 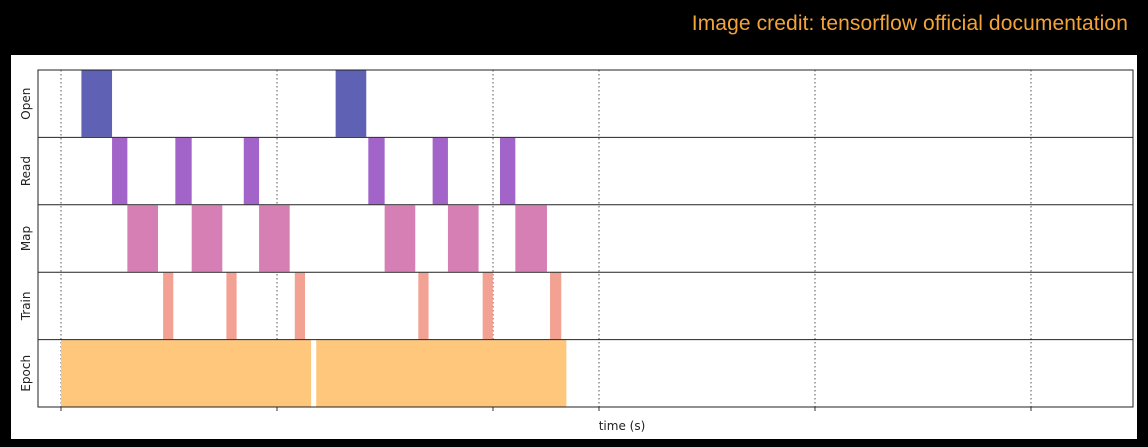 I want to click on row-label-train: Train, so click(x=26, y=307).